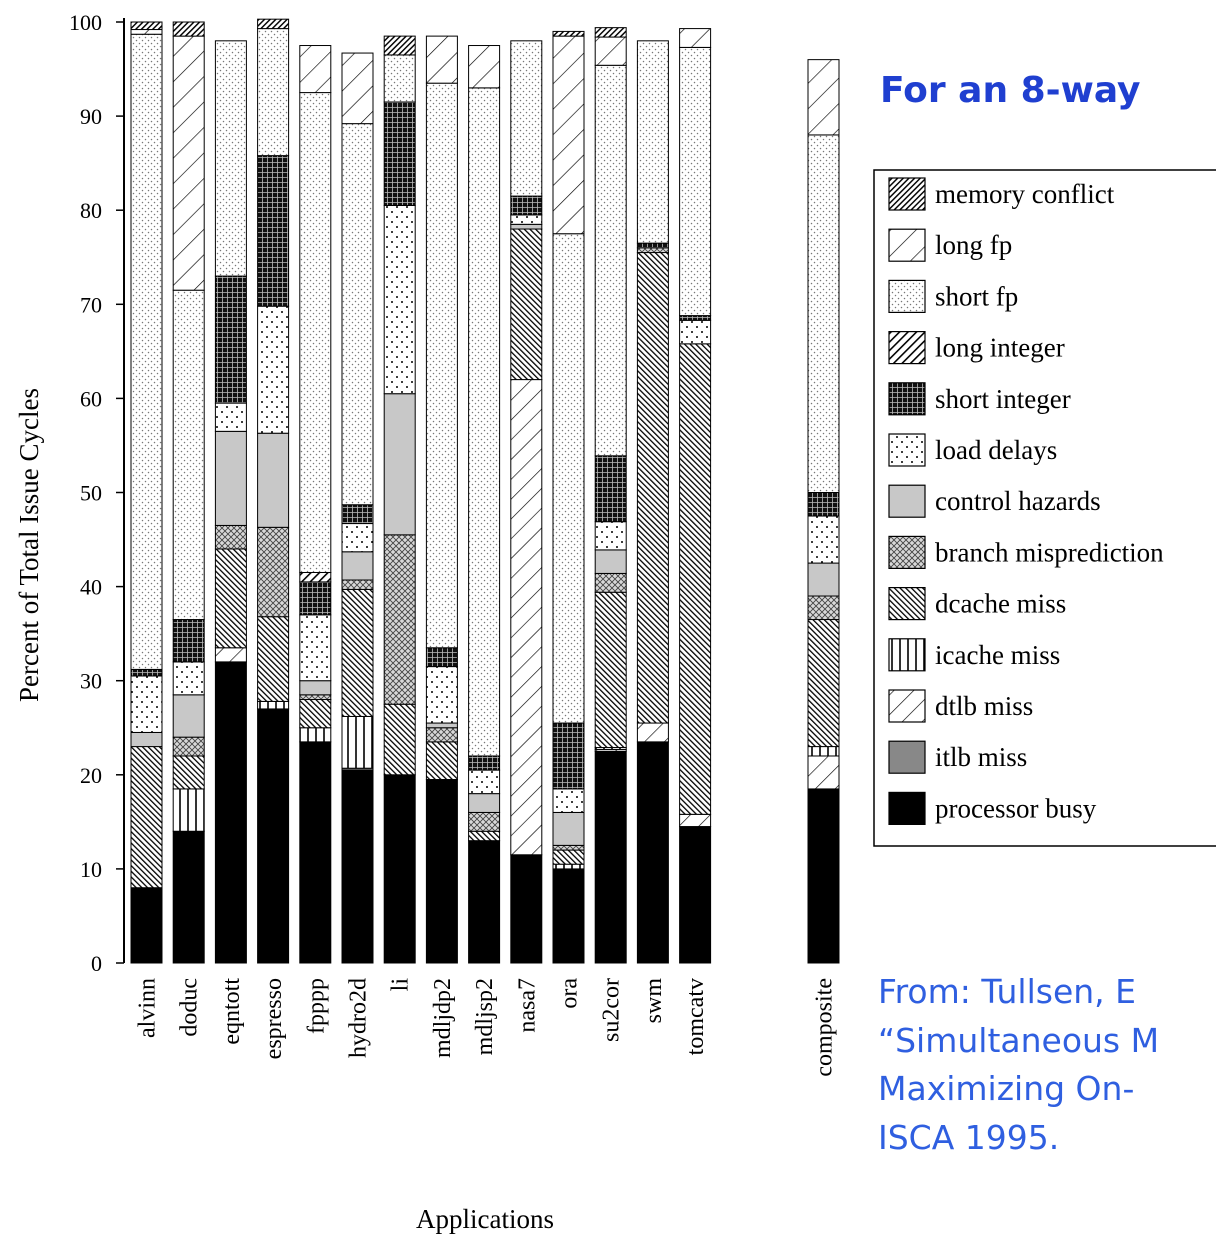  Describe the element at coordinates (527, 1005) in the screenshot. I see `category-label-nasa7: nasa7` at that location.